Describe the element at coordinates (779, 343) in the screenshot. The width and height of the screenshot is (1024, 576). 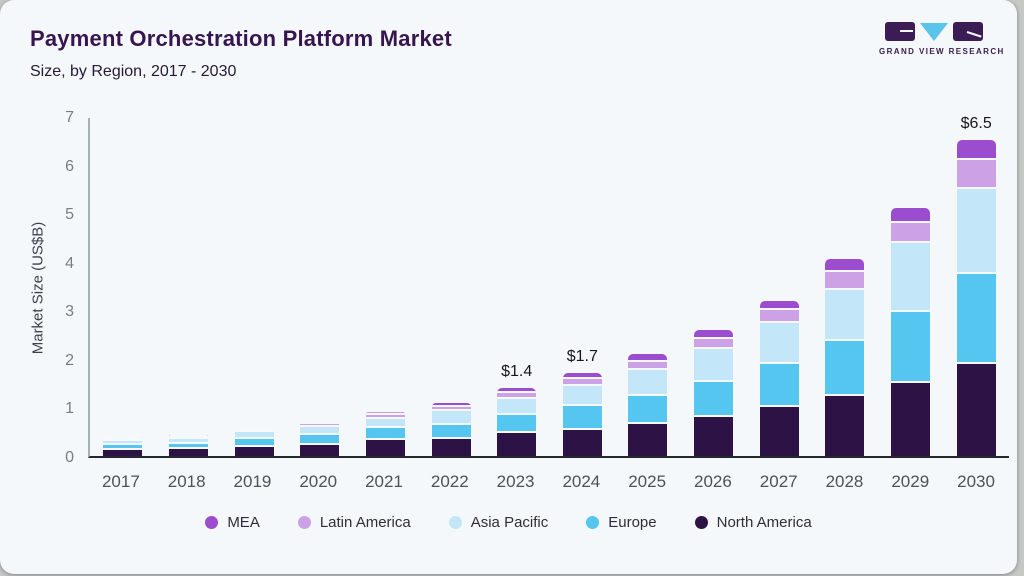
I see `segment-2027-asia-pacific` at that location.